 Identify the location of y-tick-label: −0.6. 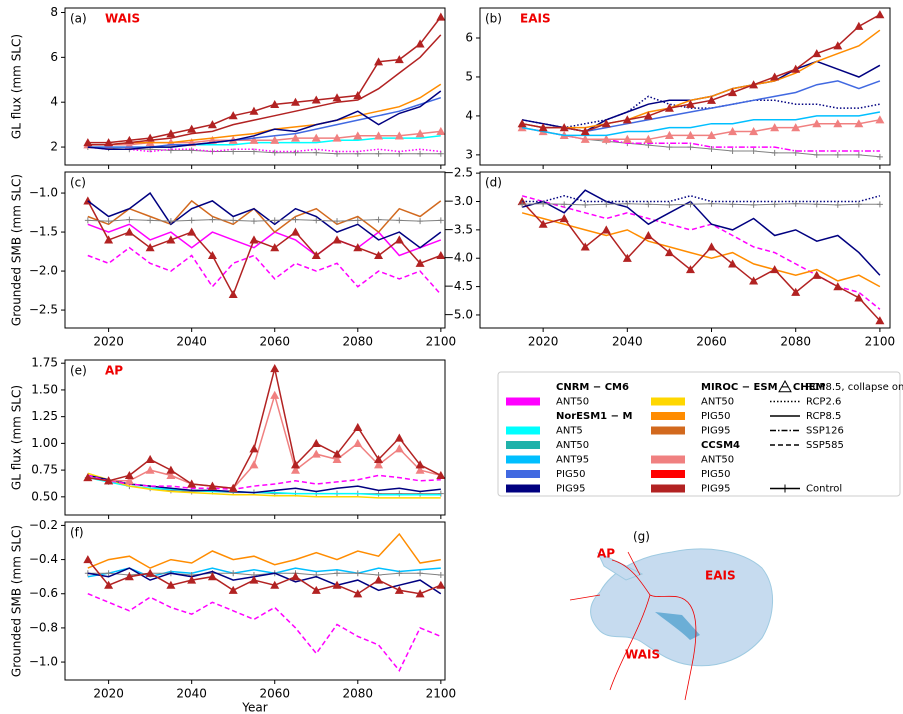
(43, 593).